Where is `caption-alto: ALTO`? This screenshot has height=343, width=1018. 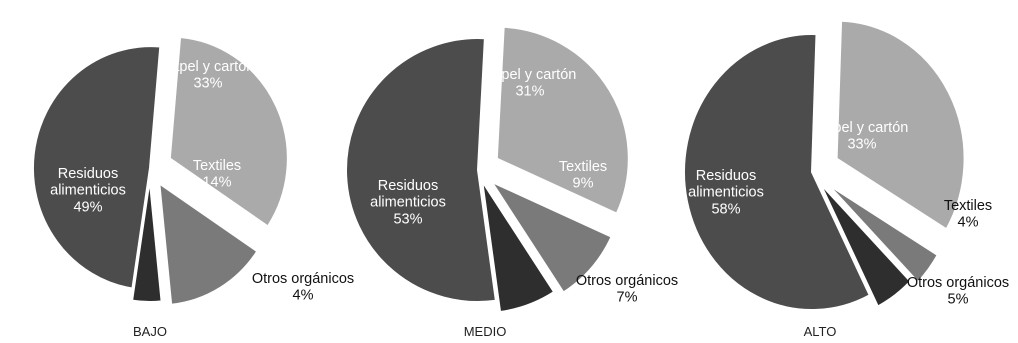 caption-alto: ALTO is located at coordinates (820, 331).